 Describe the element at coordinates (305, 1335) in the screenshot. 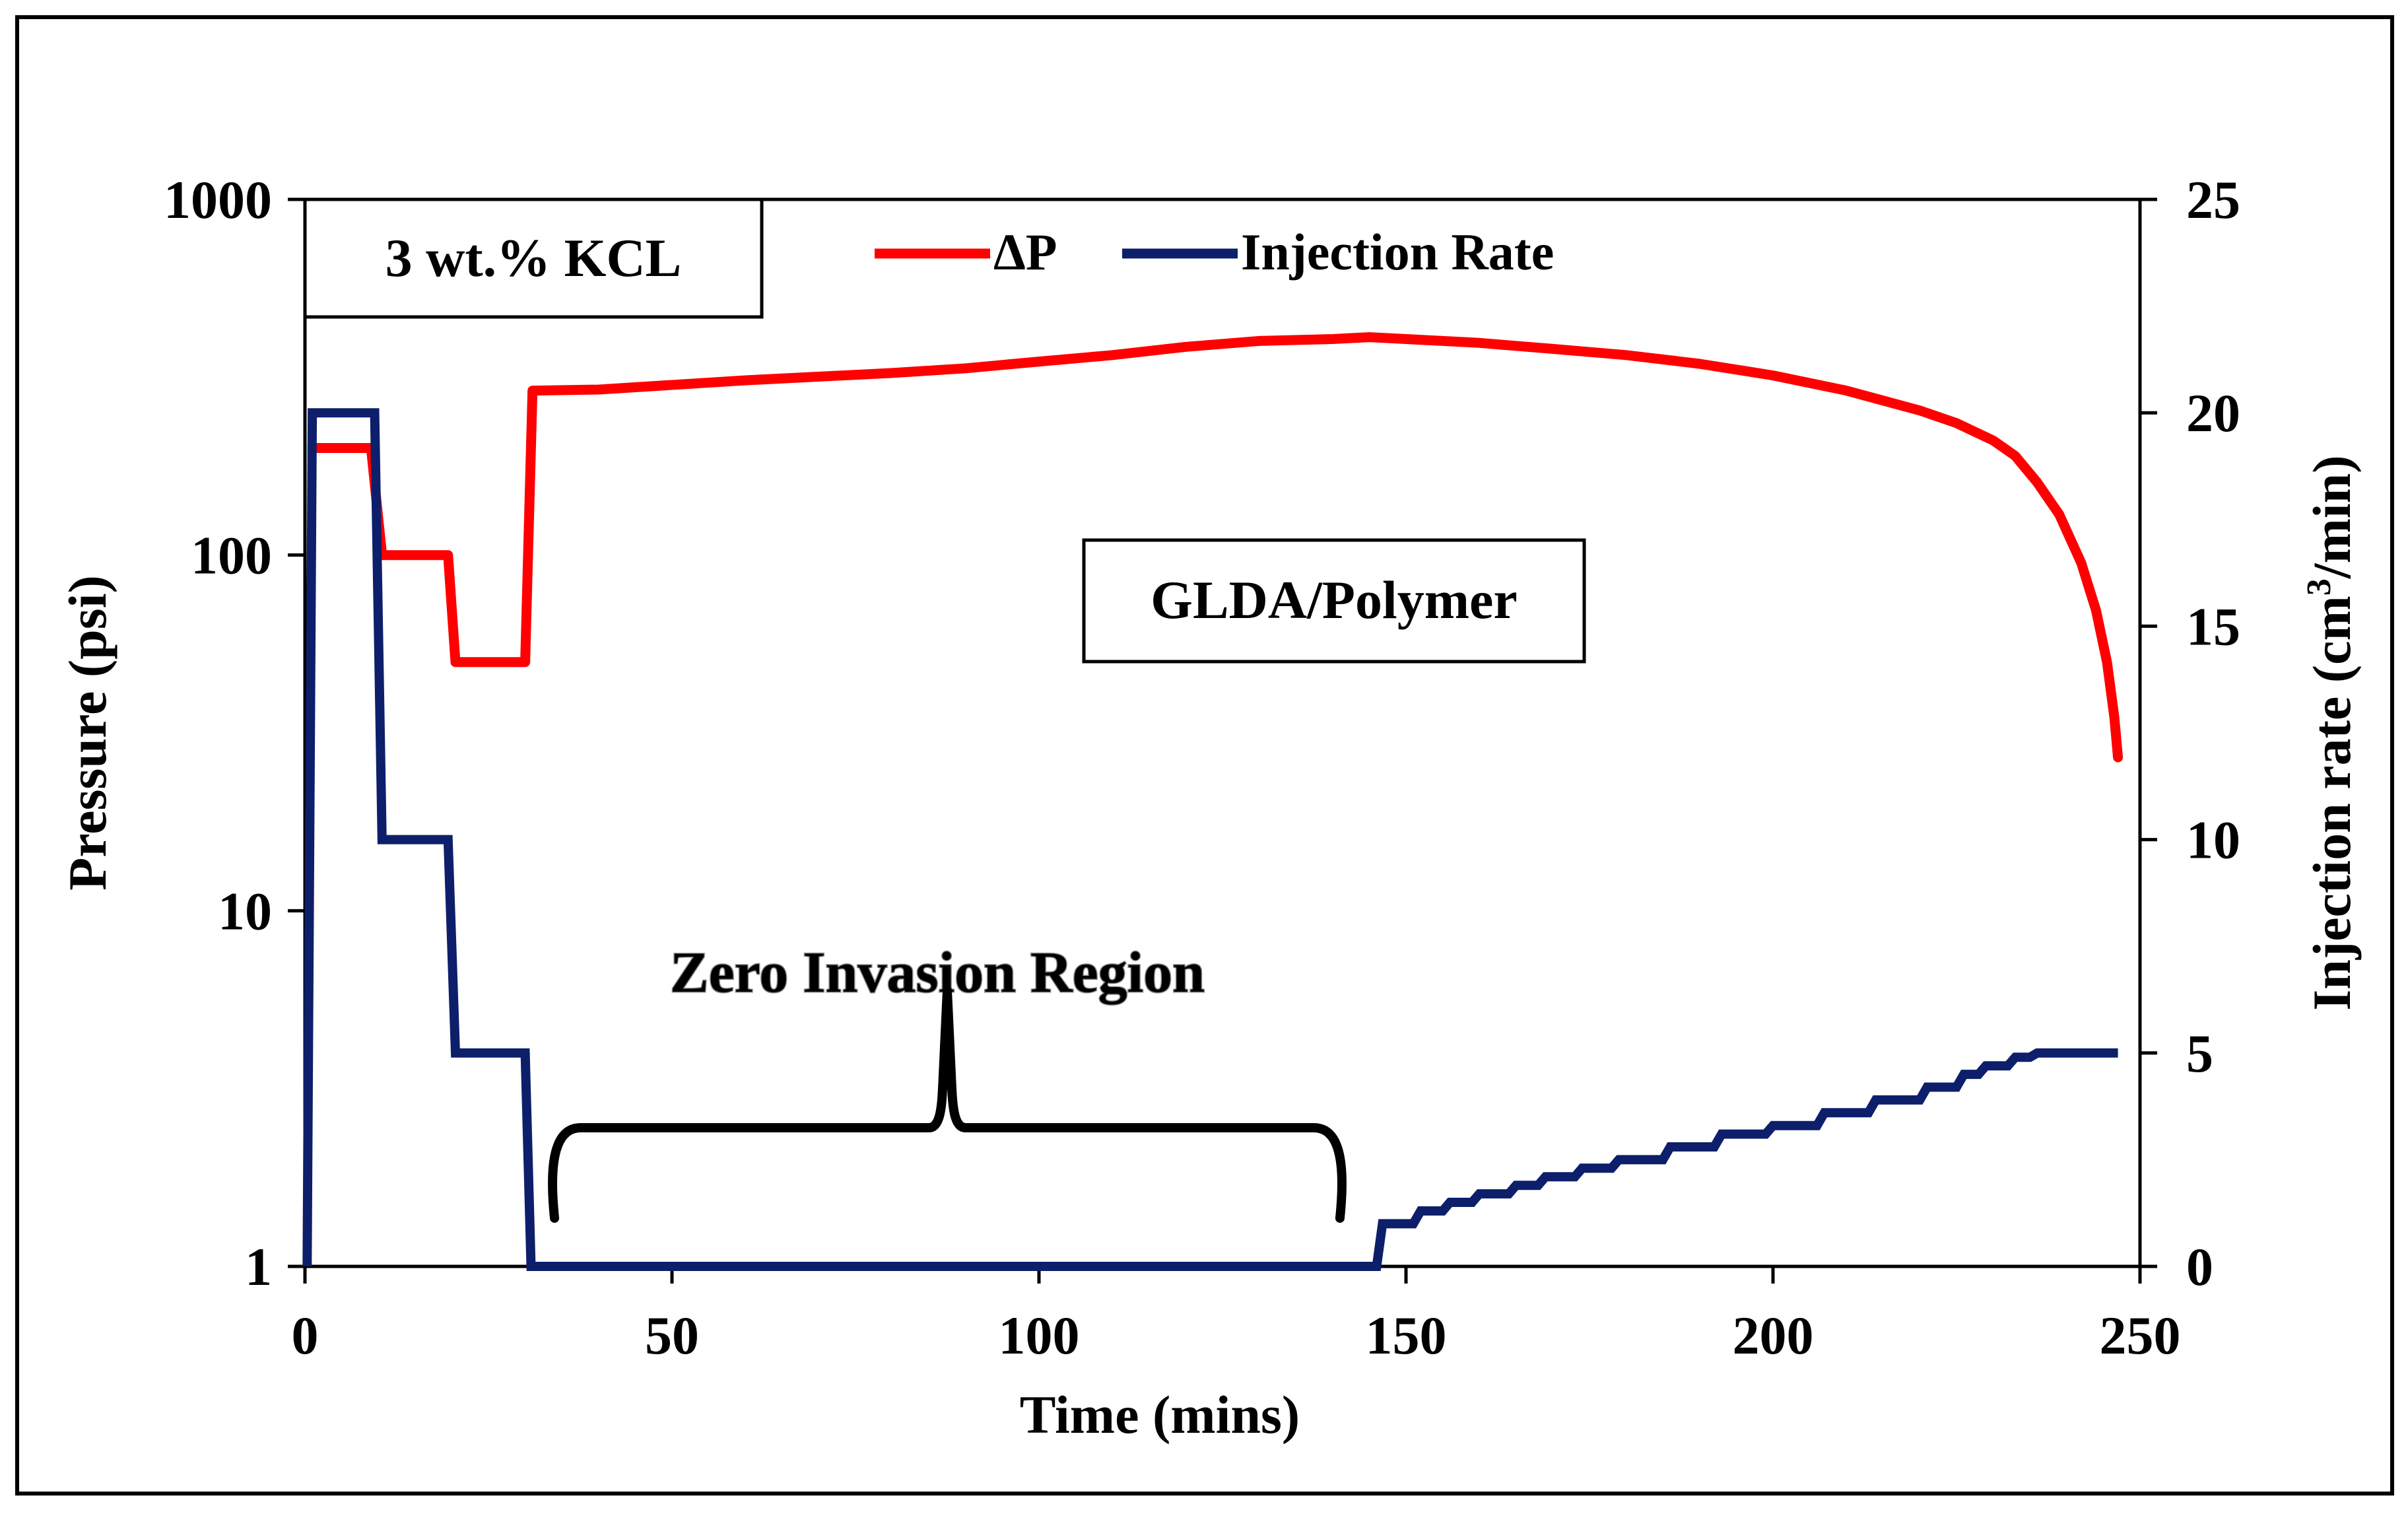

I see `x-tick-label: 0` at that location.